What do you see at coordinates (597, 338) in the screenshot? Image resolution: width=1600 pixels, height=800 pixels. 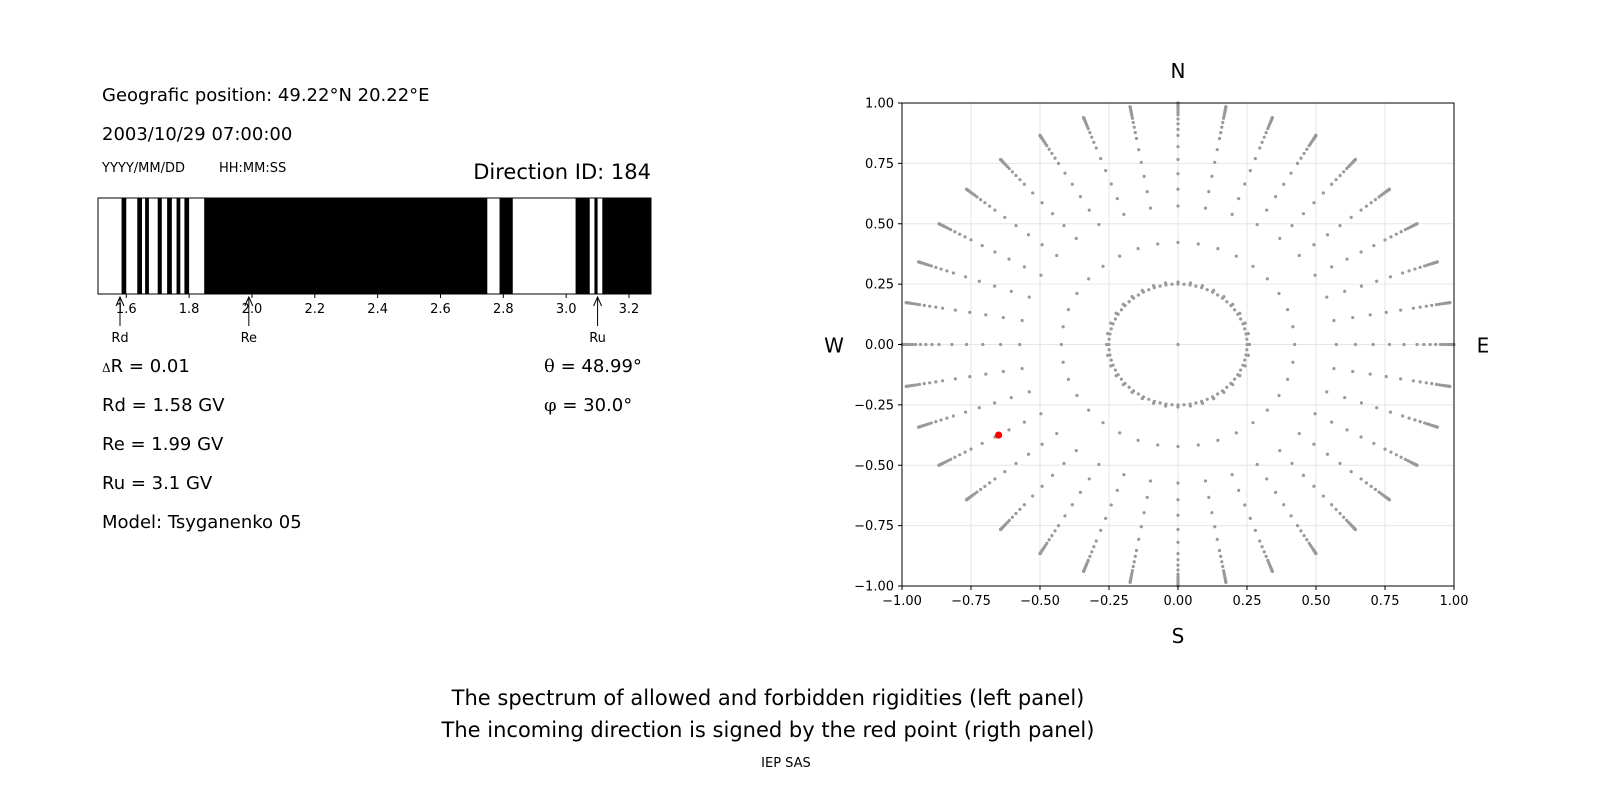 I see `marker-ru-label: Ru` at bounding box center [597, 338].